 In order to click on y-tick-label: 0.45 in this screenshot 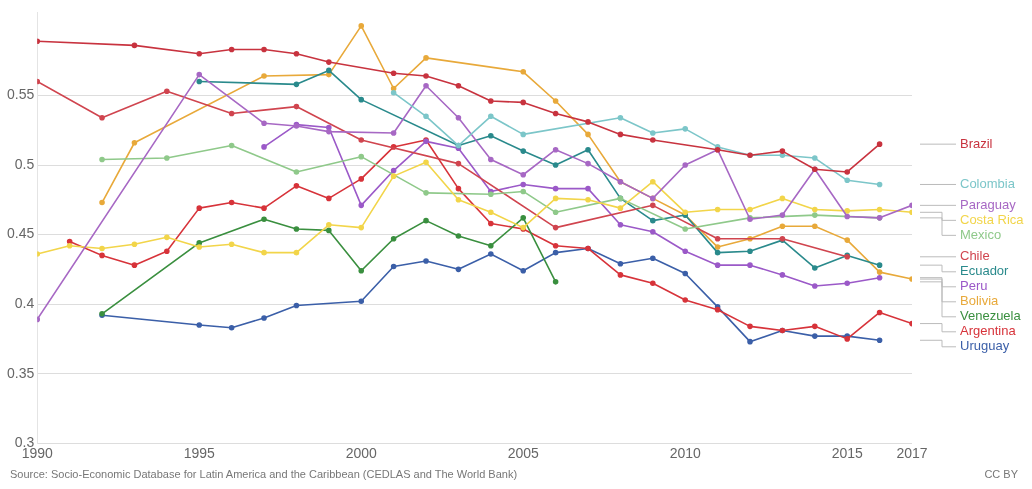, I will do `click(21, 233)`.